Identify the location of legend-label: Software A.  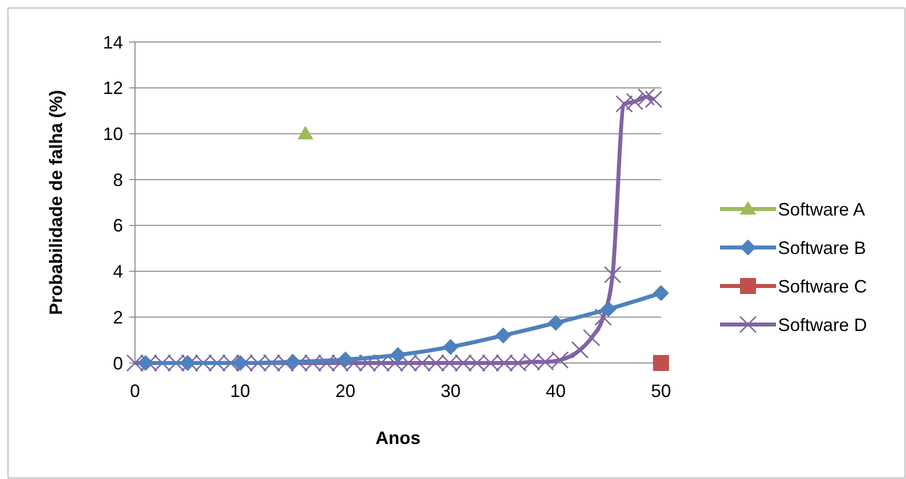
(822, 209).